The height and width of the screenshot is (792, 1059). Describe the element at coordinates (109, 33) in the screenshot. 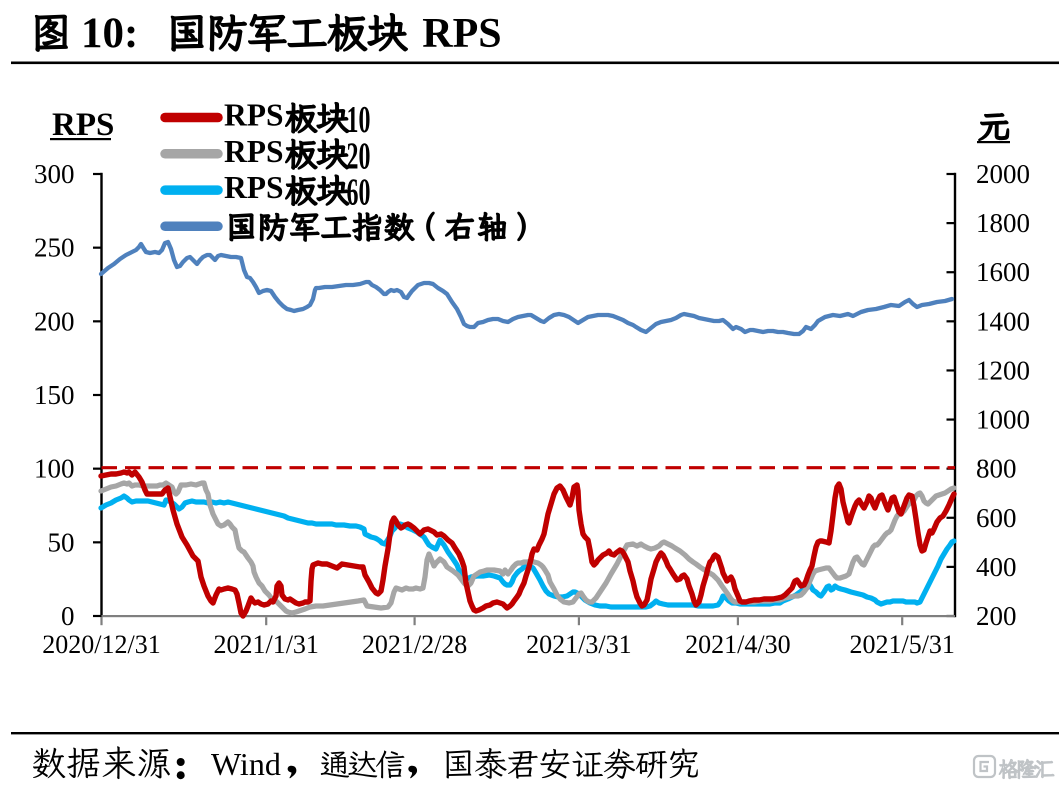

I see `svg-text: 10:` at that location.